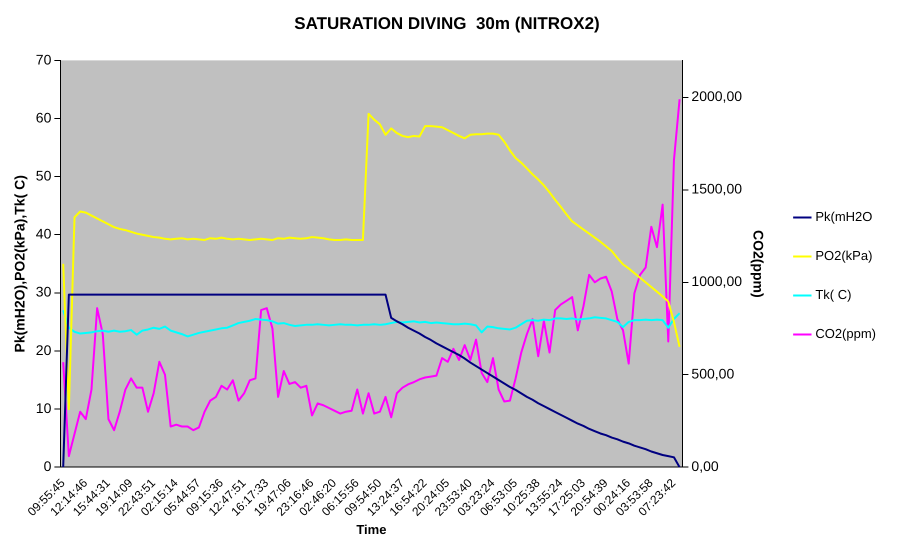 The image size is (900, 548). I want to click on y-tick-label: 0, so click(48, 466).